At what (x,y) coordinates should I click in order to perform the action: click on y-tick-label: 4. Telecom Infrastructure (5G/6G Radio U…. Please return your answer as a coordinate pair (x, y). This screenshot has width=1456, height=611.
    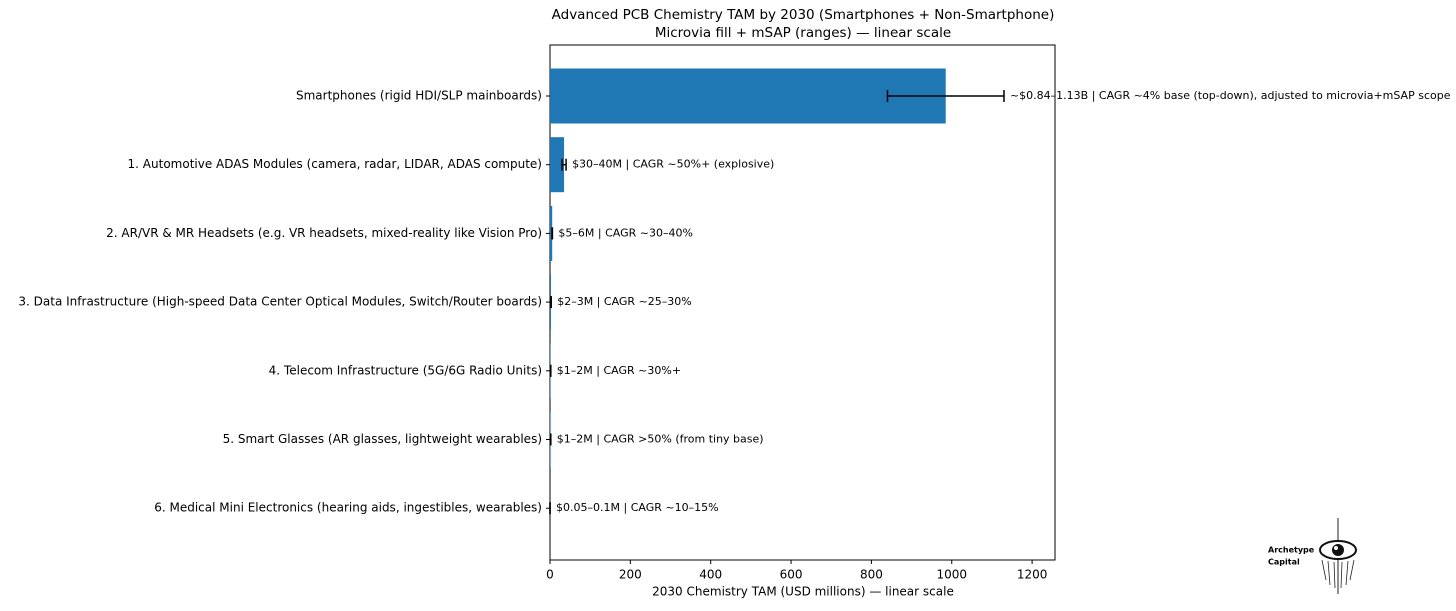
    Looking at the image, I should click on (405, 370).